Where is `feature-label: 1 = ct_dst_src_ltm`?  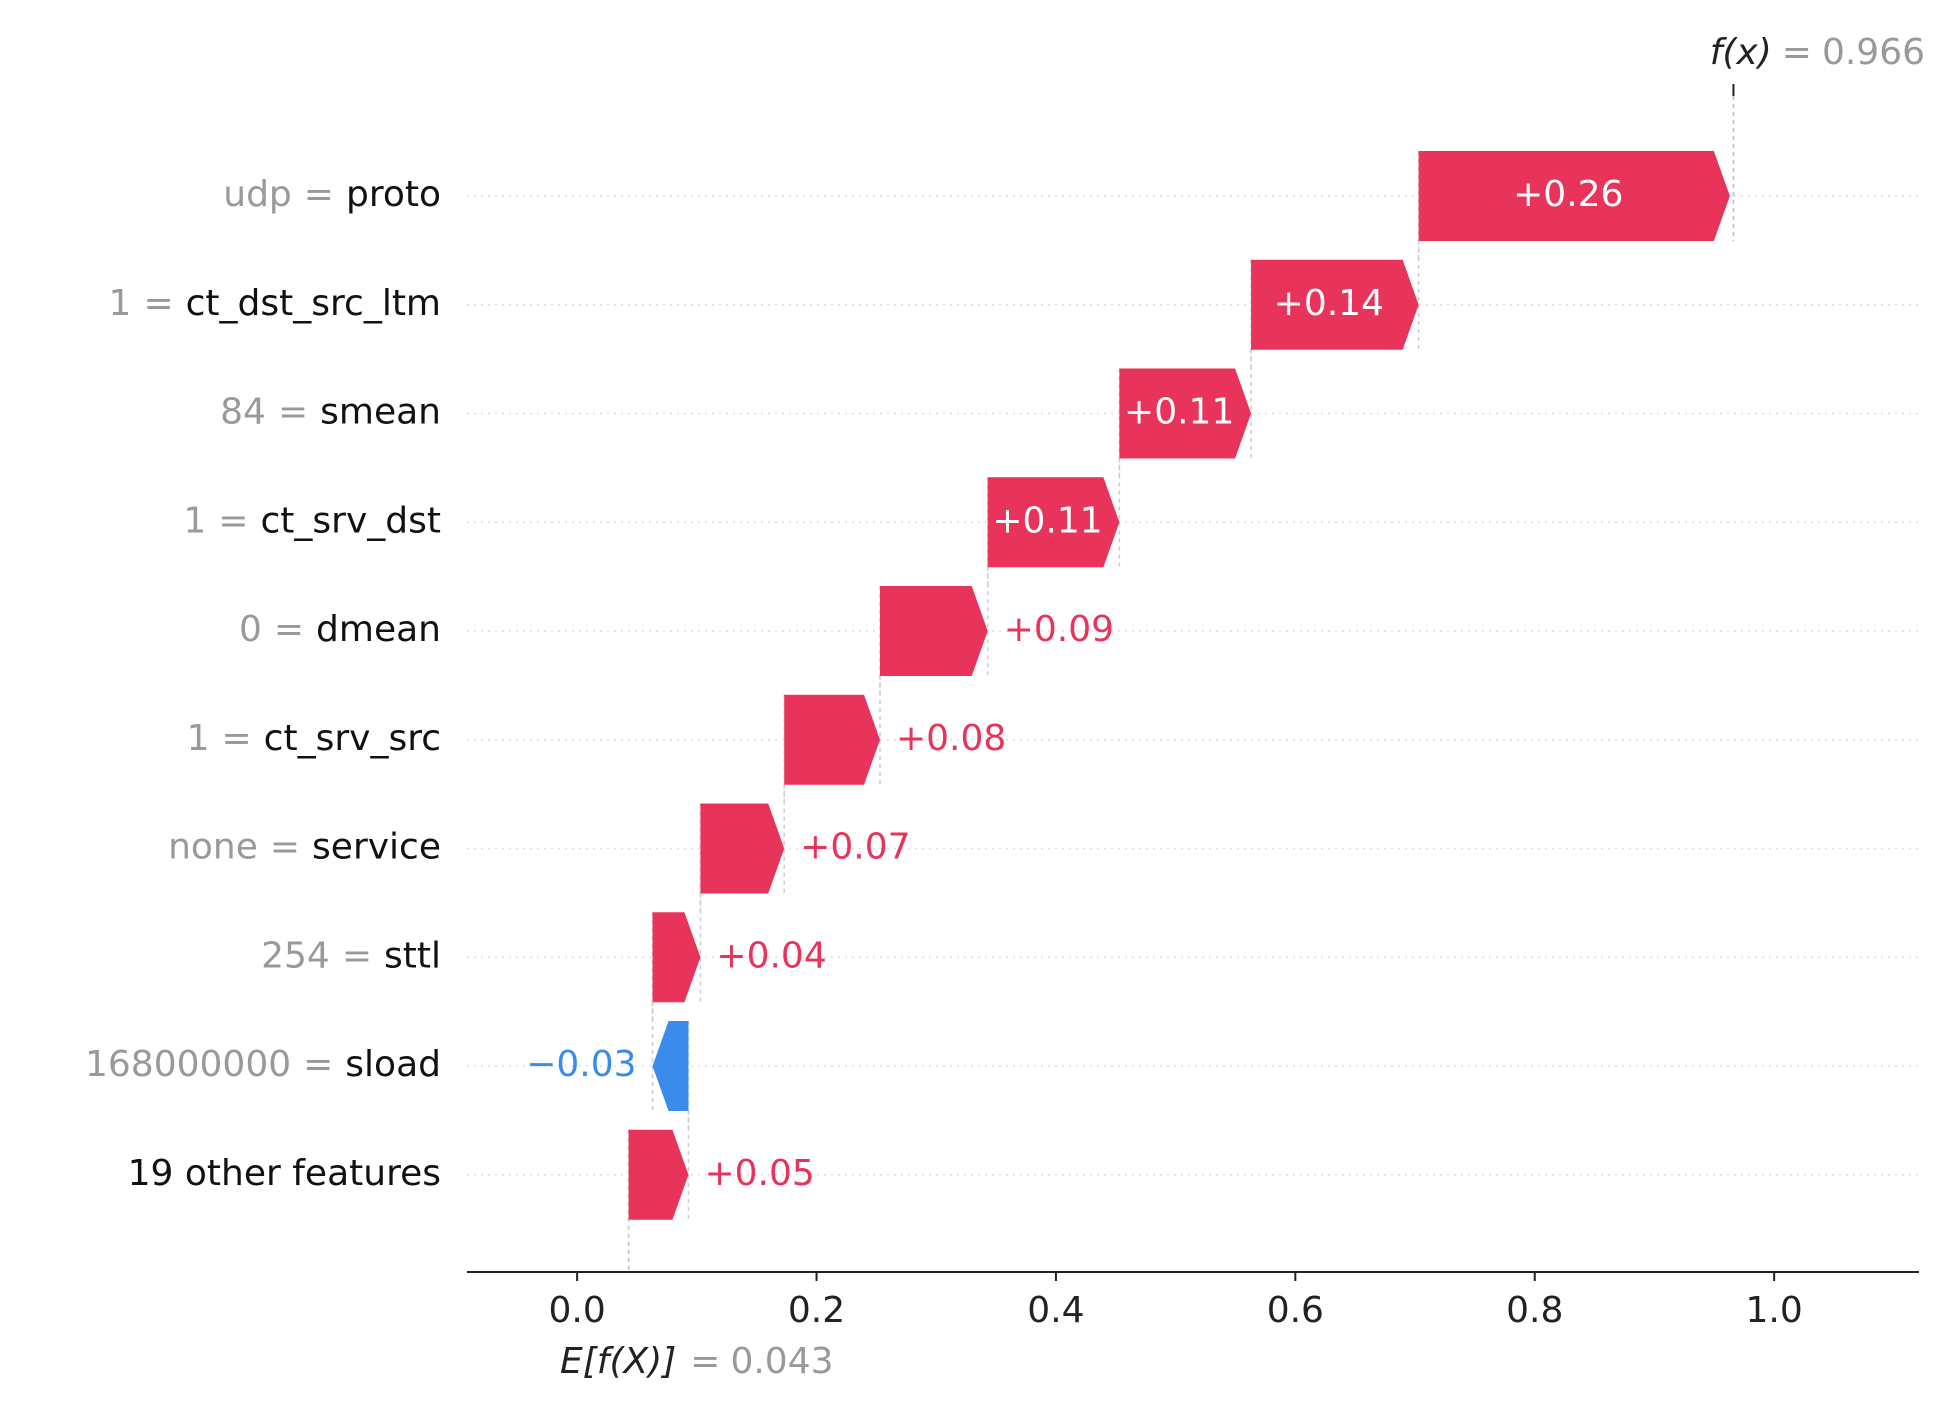
feature-label: 1 = ct_dst_src_ltm is located at coordinates (275, 303).